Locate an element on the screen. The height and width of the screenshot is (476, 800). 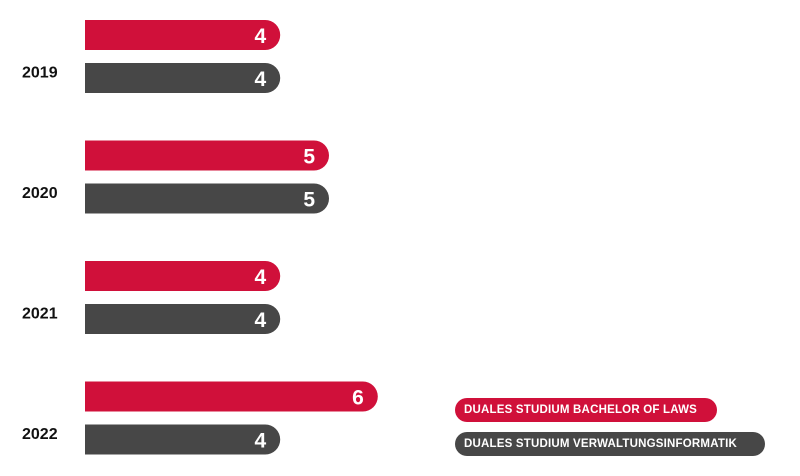
year-label-2020: 2020 is located at coordinates (40, 193).